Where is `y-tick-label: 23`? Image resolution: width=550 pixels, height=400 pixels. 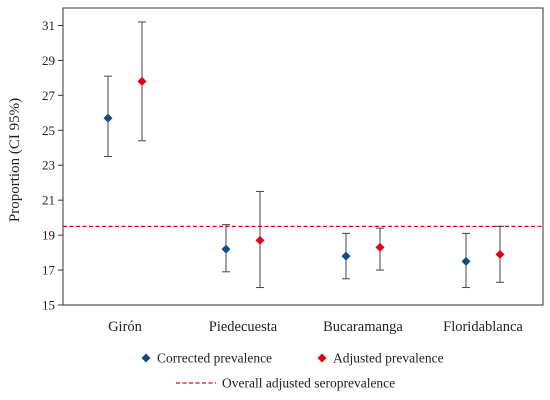
y-tick-label: 23 is located at coordinates (48, 165).